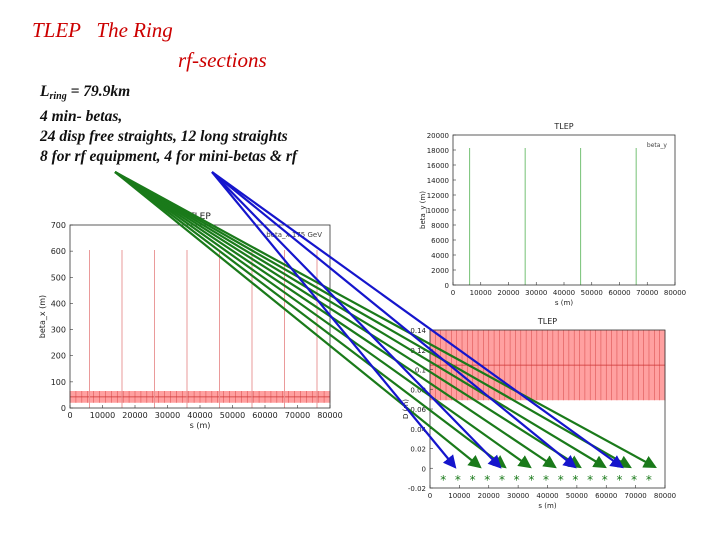  Describe the element at coordinates (440, 256) in the screenshot. I see `y-tick-label: 4000` at that location.